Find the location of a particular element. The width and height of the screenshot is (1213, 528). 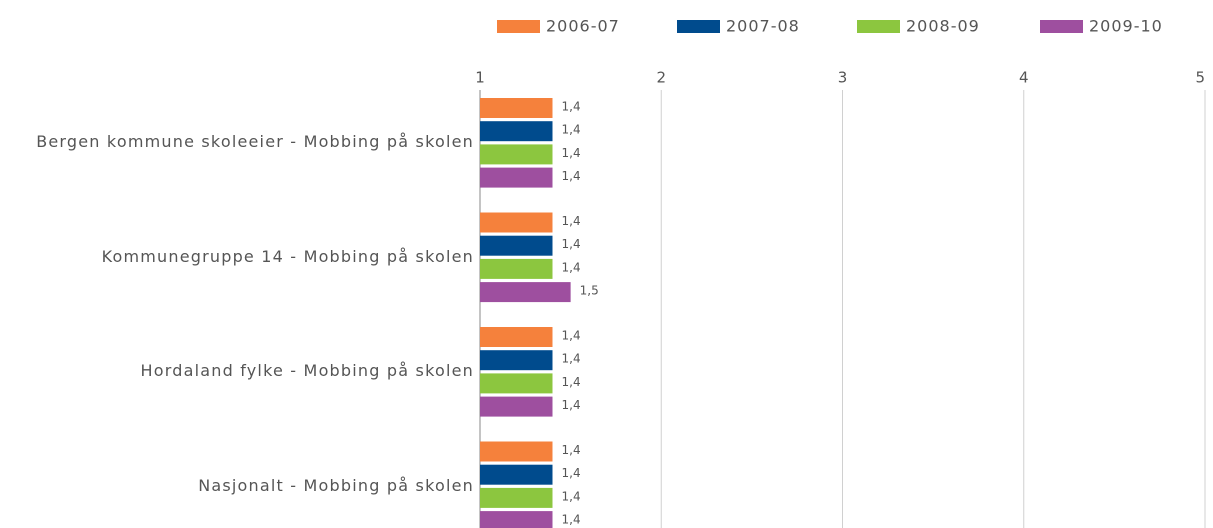

legend-label: 2007-08 is located at coordinates (763, 26).